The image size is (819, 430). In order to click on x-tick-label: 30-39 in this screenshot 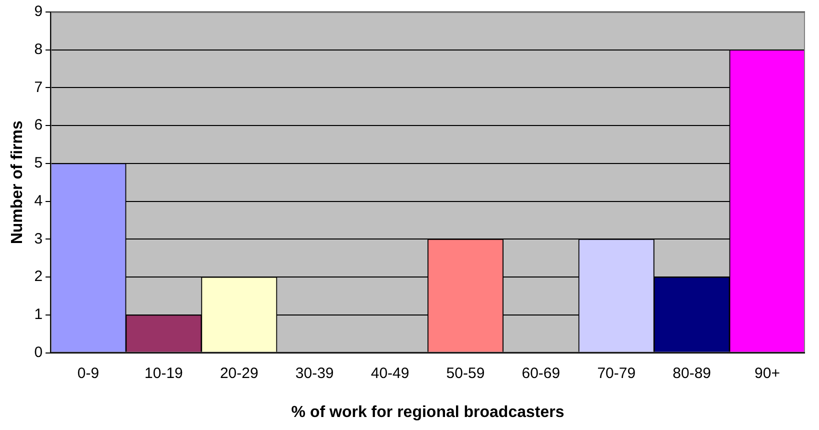, I will do `click(314, 373)`.